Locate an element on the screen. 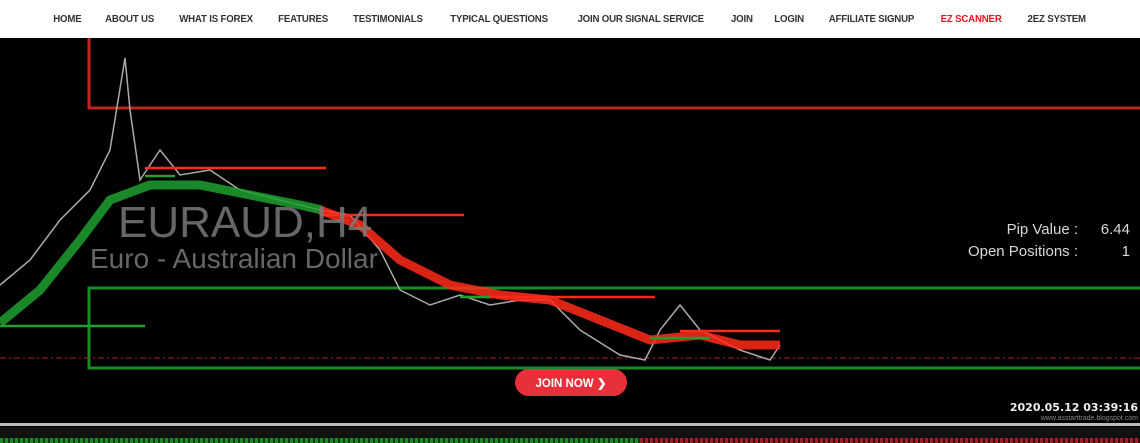 This screenshot has width=1140, height=443. nav-about-us: ABOUT US is located at coordinates (129, 19).